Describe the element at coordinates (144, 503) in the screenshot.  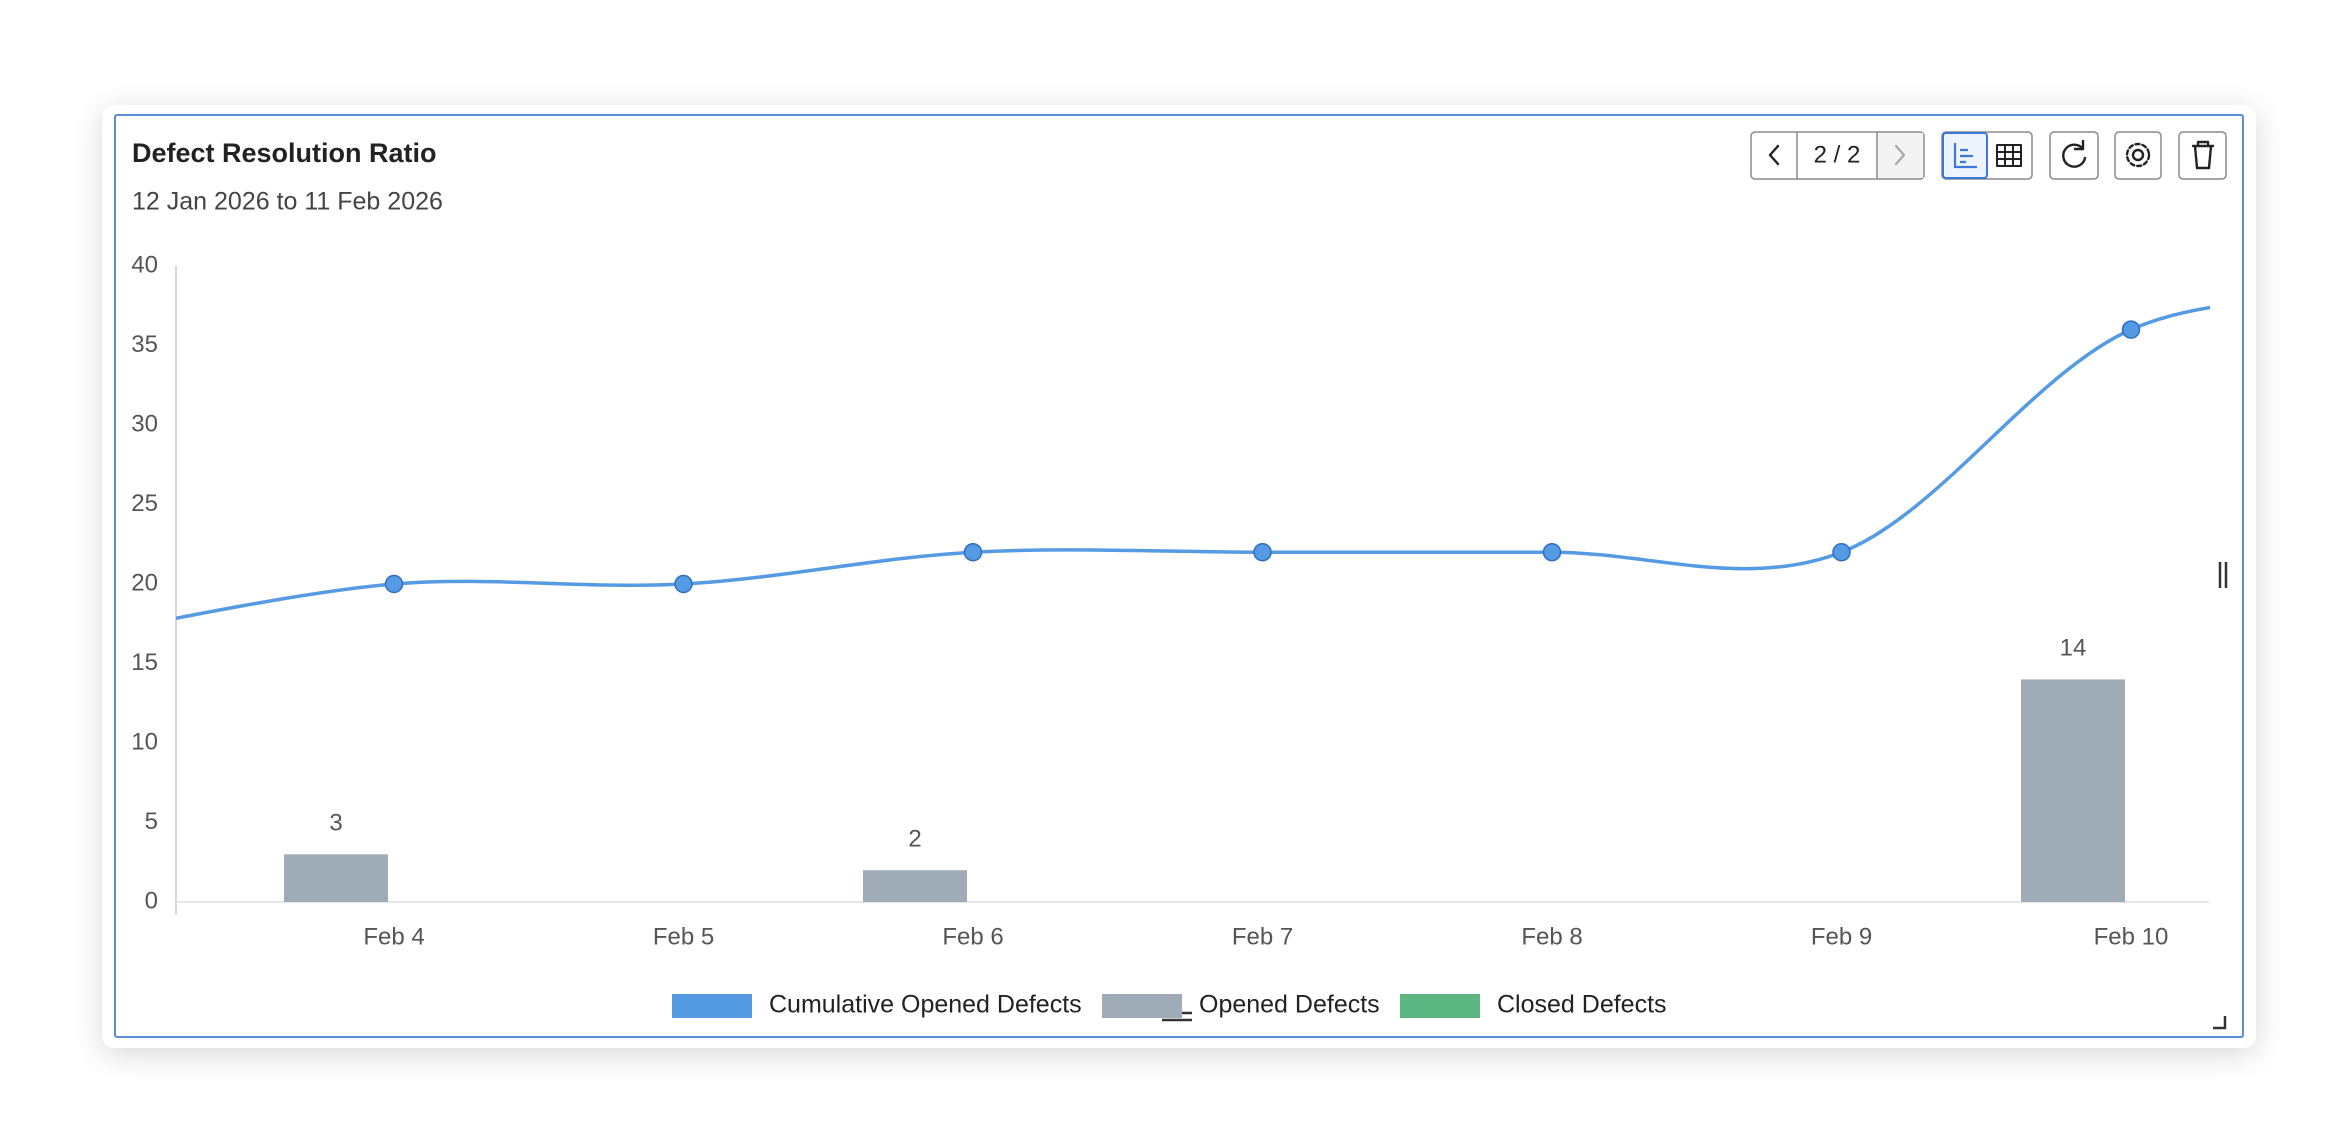
I see `y-tick-label: 25` at that location.